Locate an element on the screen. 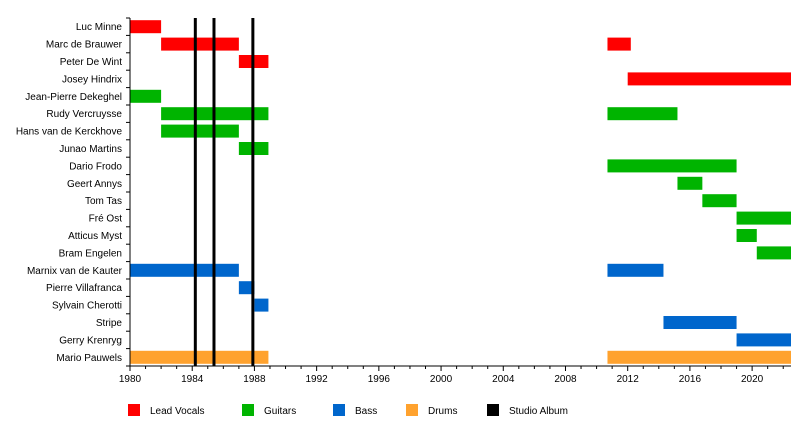  legend-swatch-drums is located at coordinates (412, 410).